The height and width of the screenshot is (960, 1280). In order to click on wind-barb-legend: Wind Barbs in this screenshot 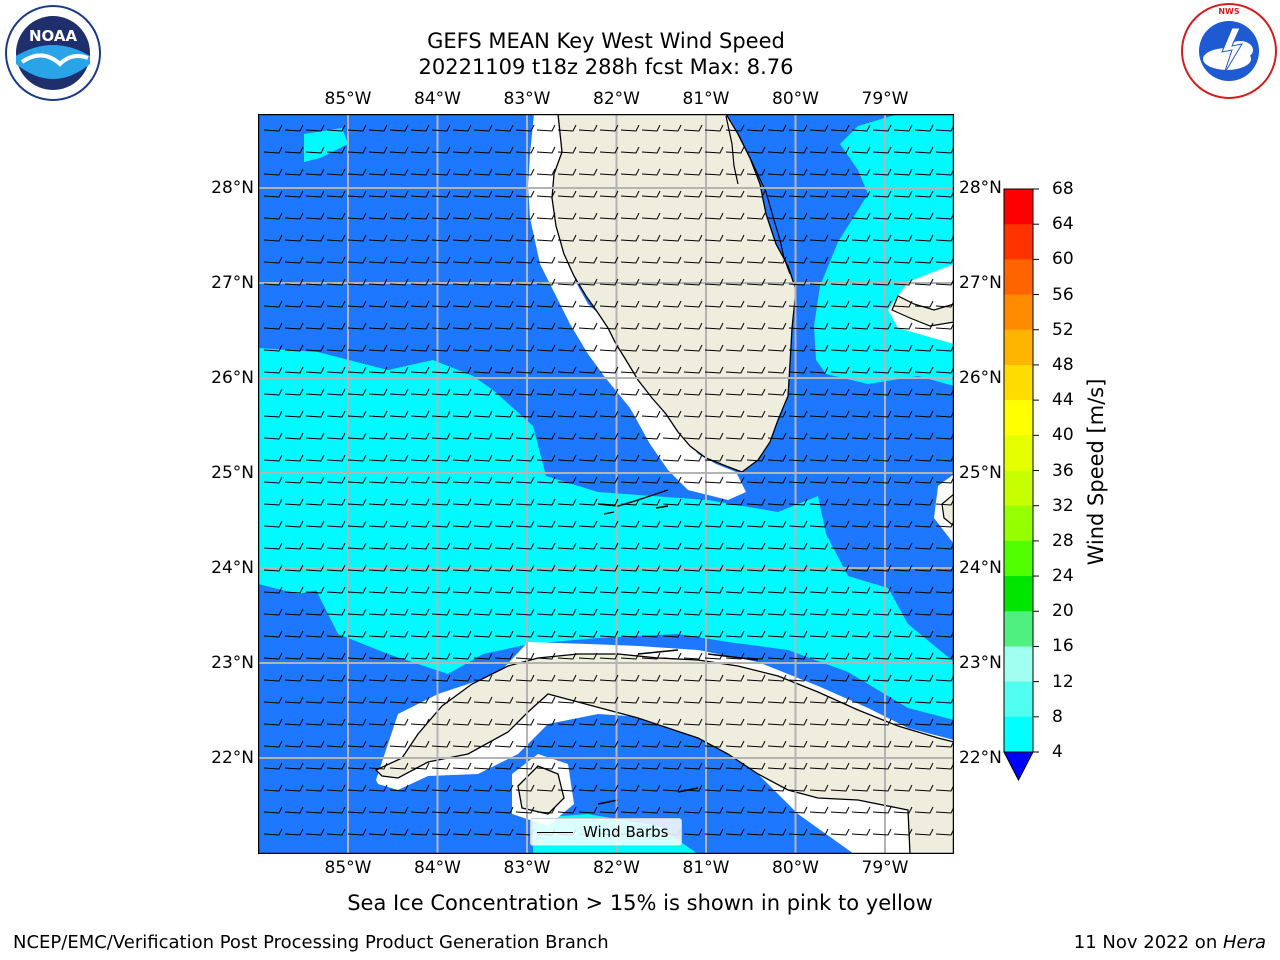, I will do `click(606, 832)`.